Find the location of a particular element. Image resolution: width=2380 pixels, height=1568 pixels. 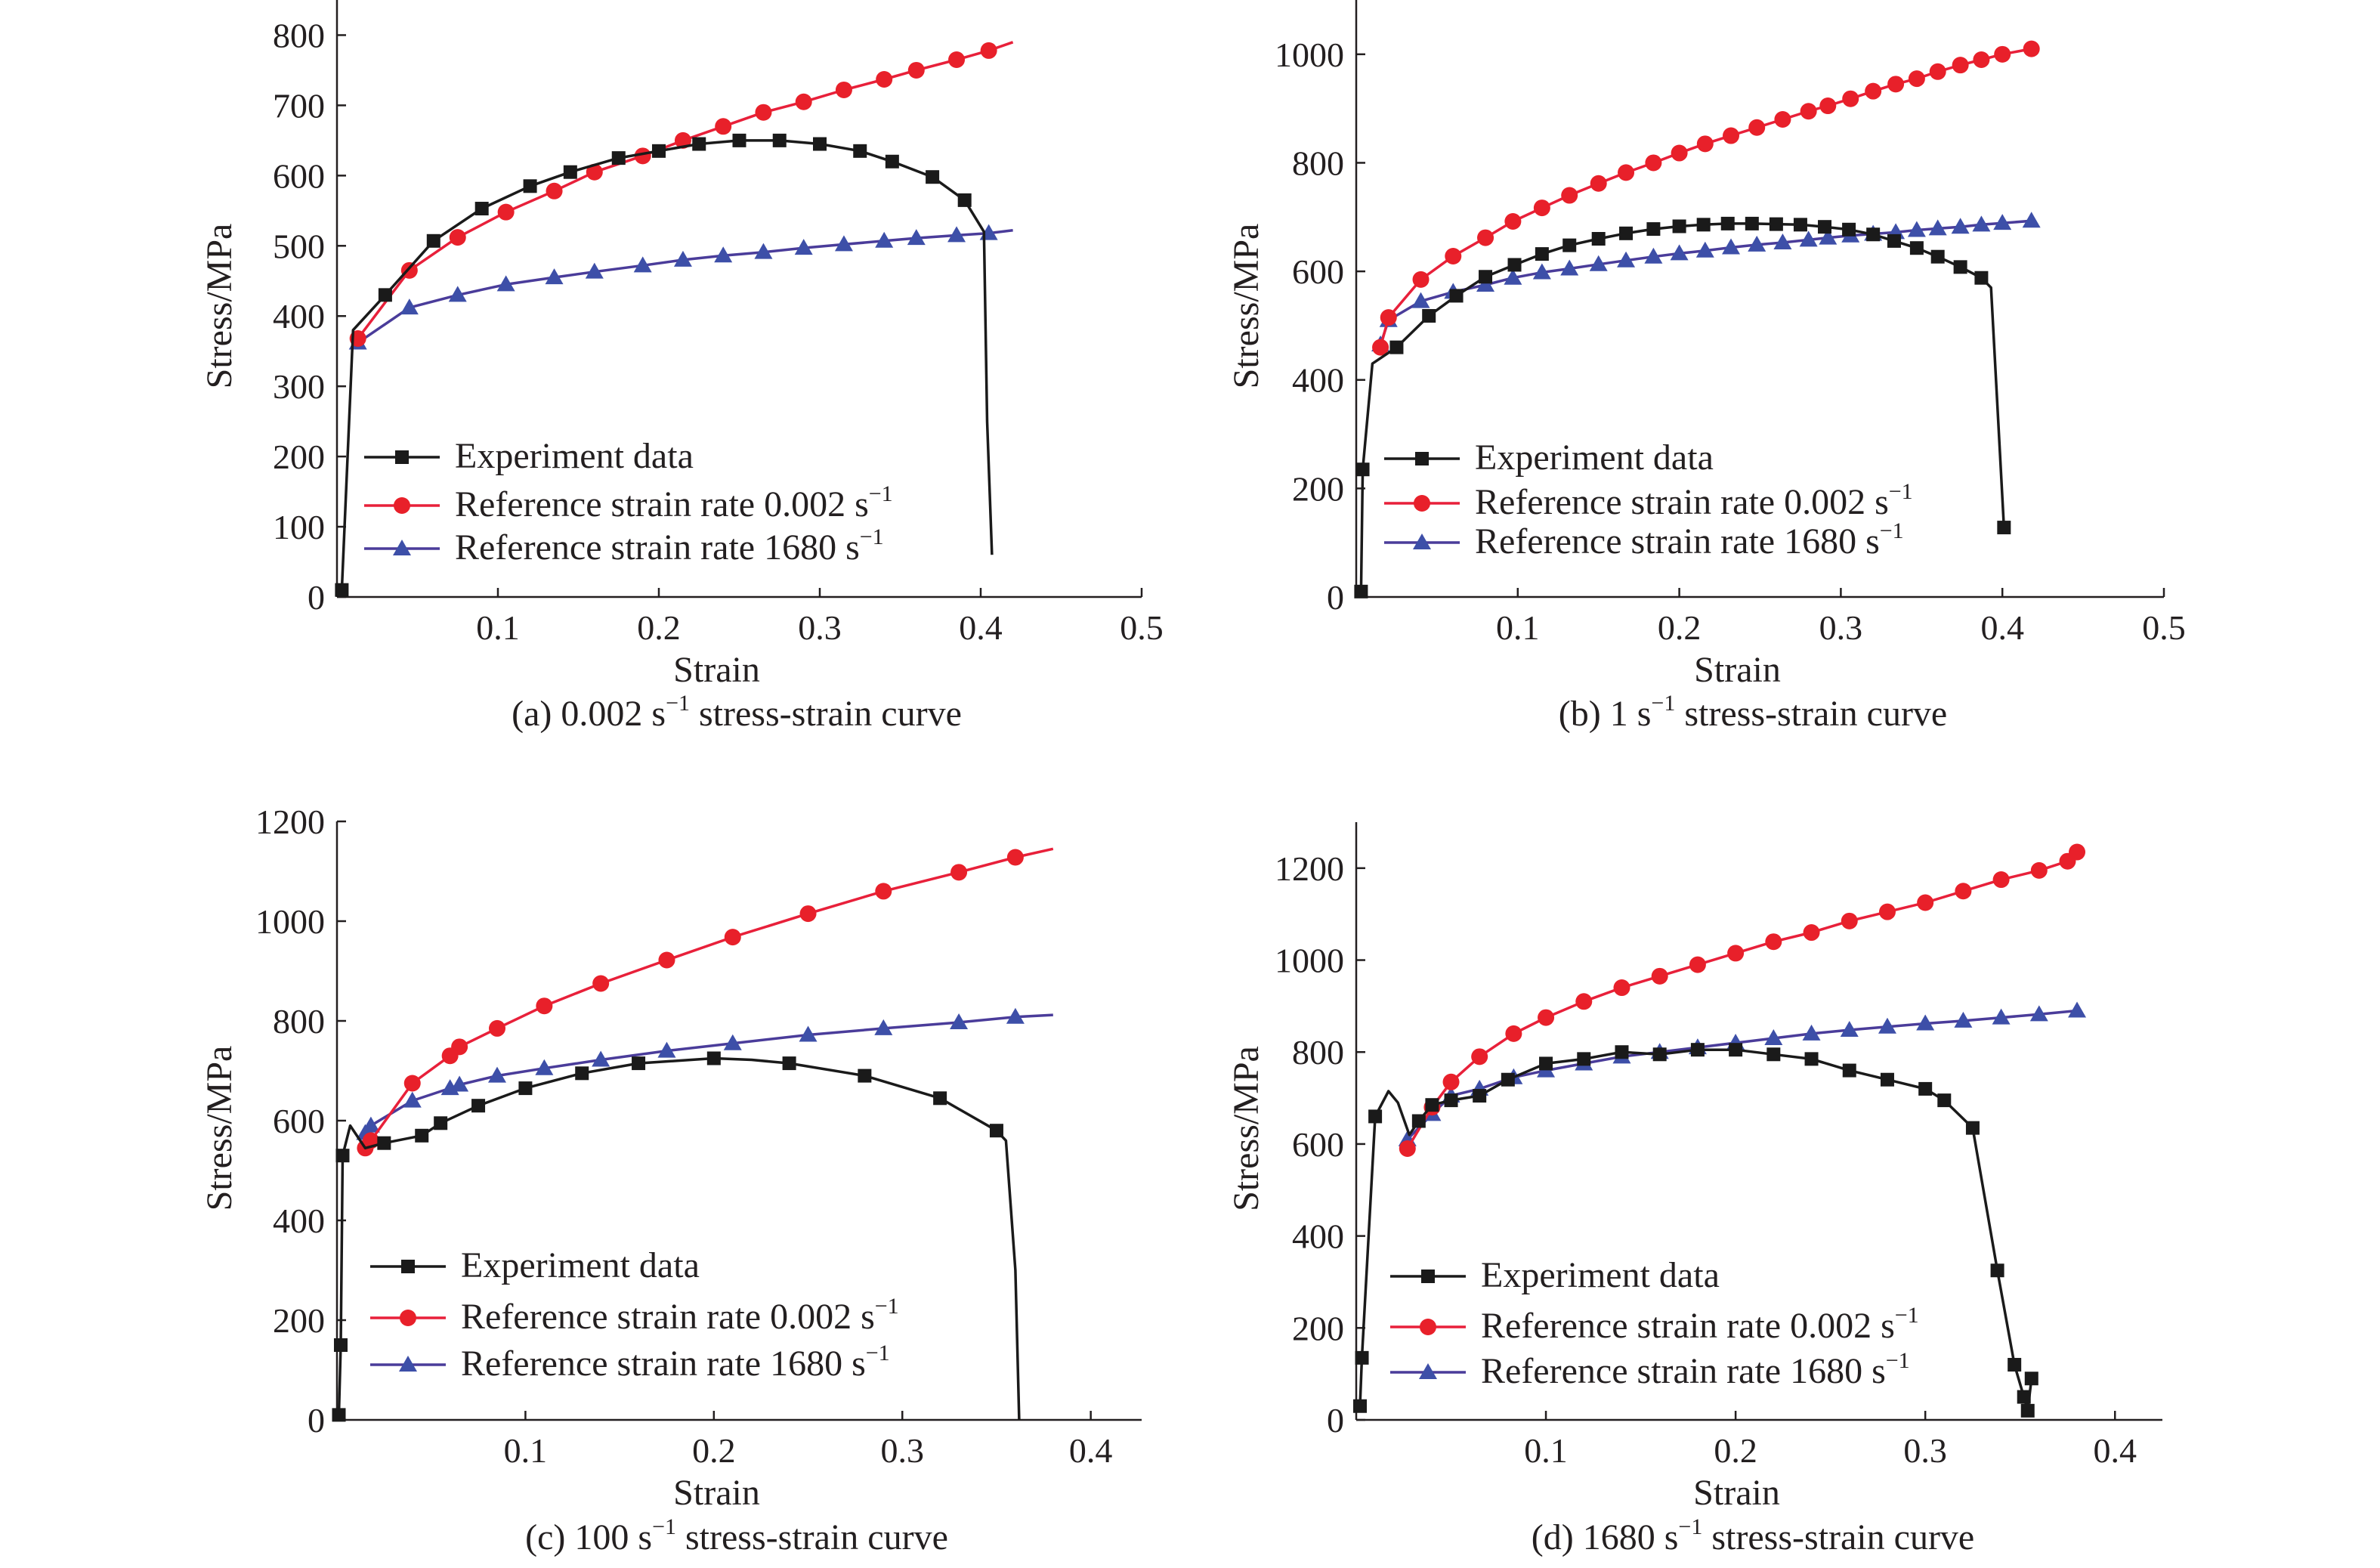

x-tick-label: 0.1 is located at coordinates (1546, 1450).